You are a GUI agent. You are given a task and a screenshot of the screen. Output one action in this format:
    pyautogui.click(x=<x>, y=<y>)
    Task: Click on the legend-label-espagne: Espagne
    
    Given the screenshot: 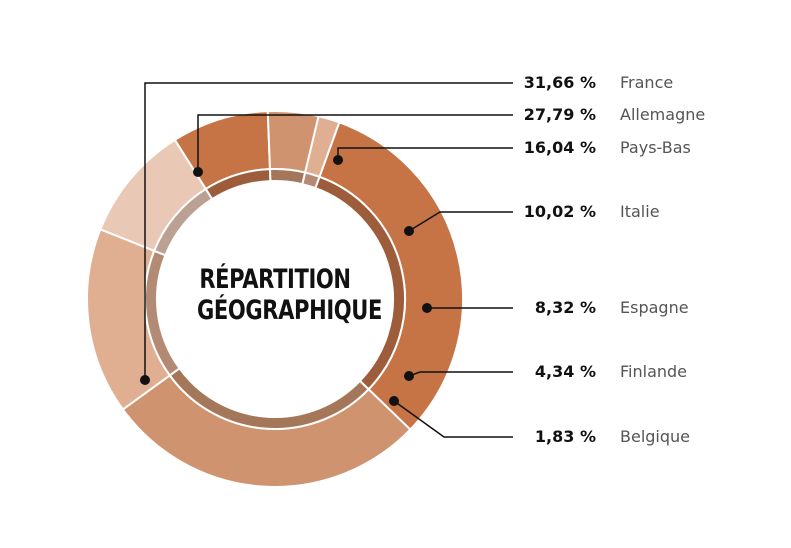 What is the action you would take?
    pyautogui.click(x=654, y=307)
    